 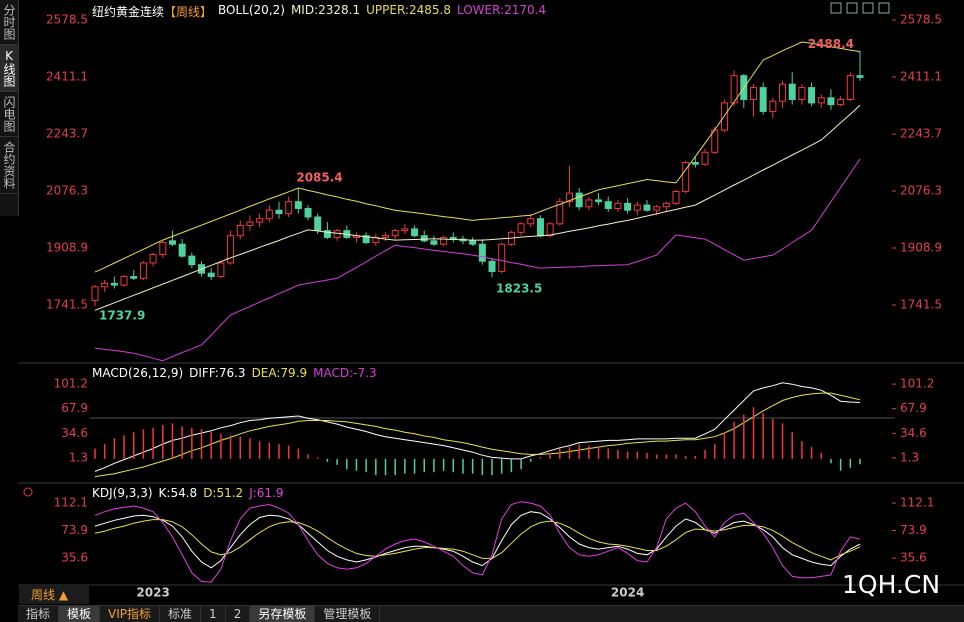 What do you see at coordinates (122, 316) in the screenshot?
I see `price-annotation: 1737.9` at bounding box center [122, 316].